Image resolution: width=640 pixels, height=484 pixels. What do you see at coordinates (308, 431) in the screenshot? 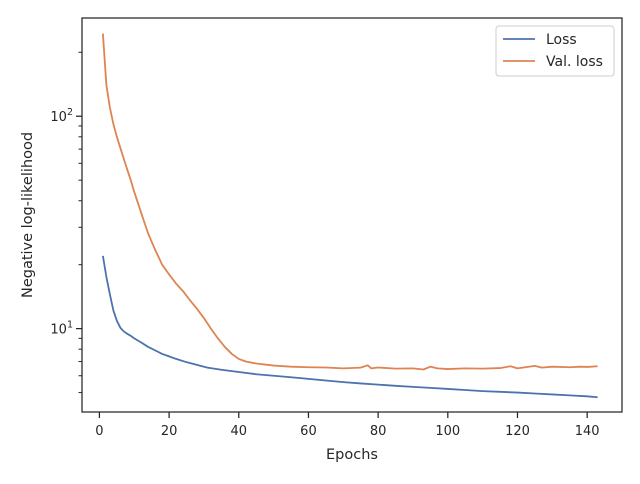
I see `x-tick-label: 60` at bounding box center [308, 431].